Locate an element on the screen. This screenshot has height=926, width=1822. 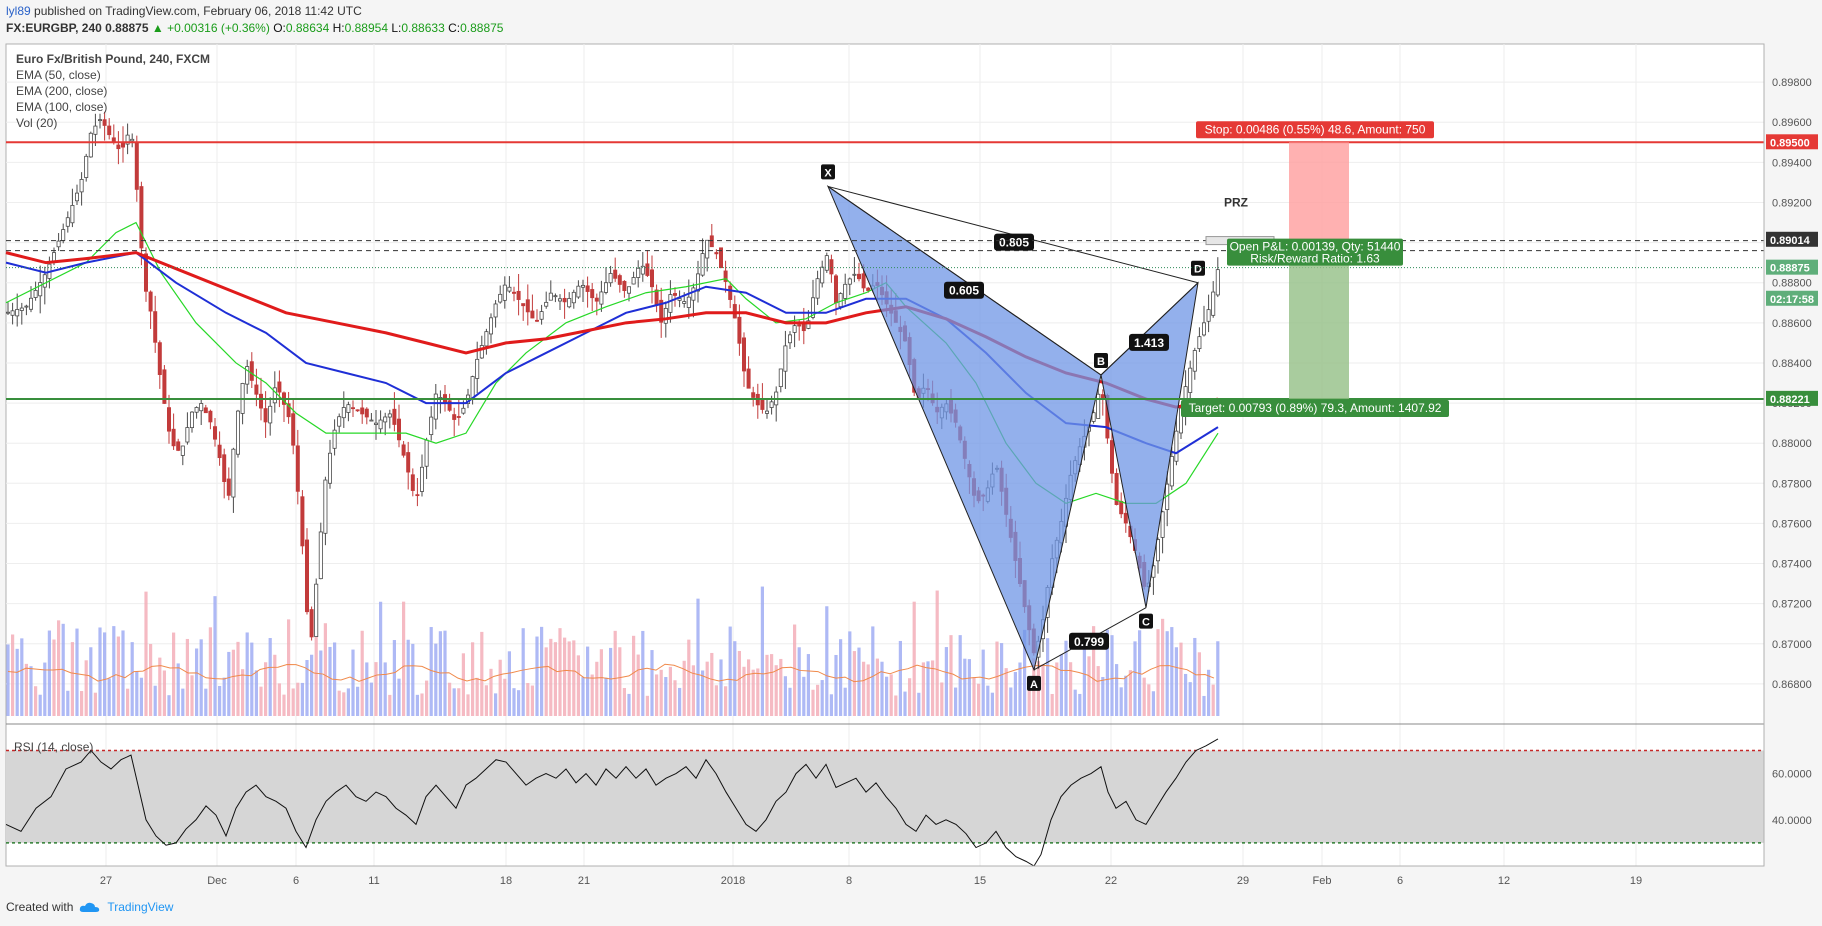
rsi-band is located at coordinates (885, 796).